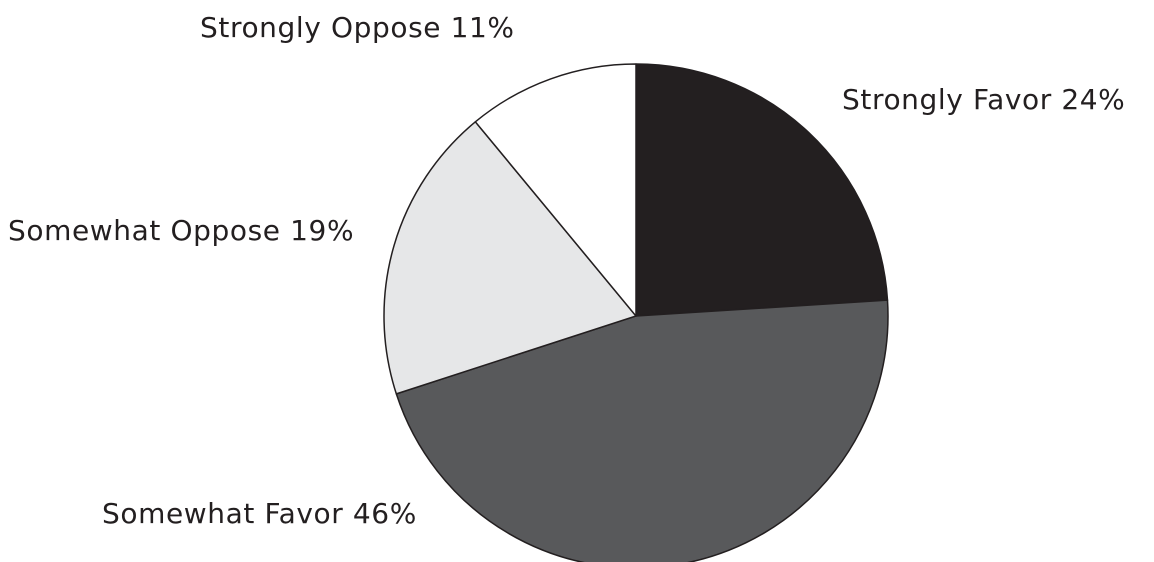  I want to click on pie-slice-strongly-oppose, so click(555, 190).